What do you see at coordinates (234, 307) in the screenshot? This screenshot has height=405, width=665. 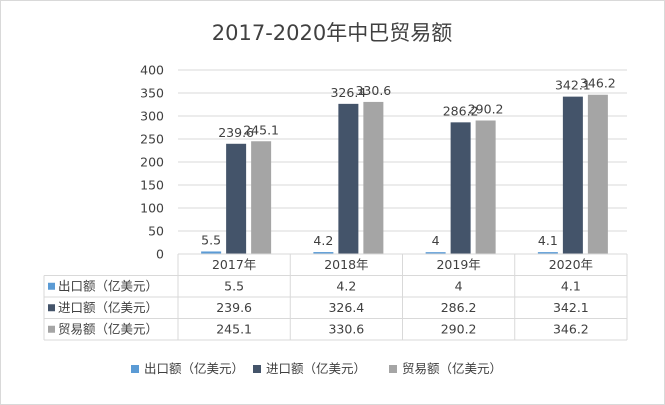 I see `table-cell: 239.6` at bounding box center [234, 307].